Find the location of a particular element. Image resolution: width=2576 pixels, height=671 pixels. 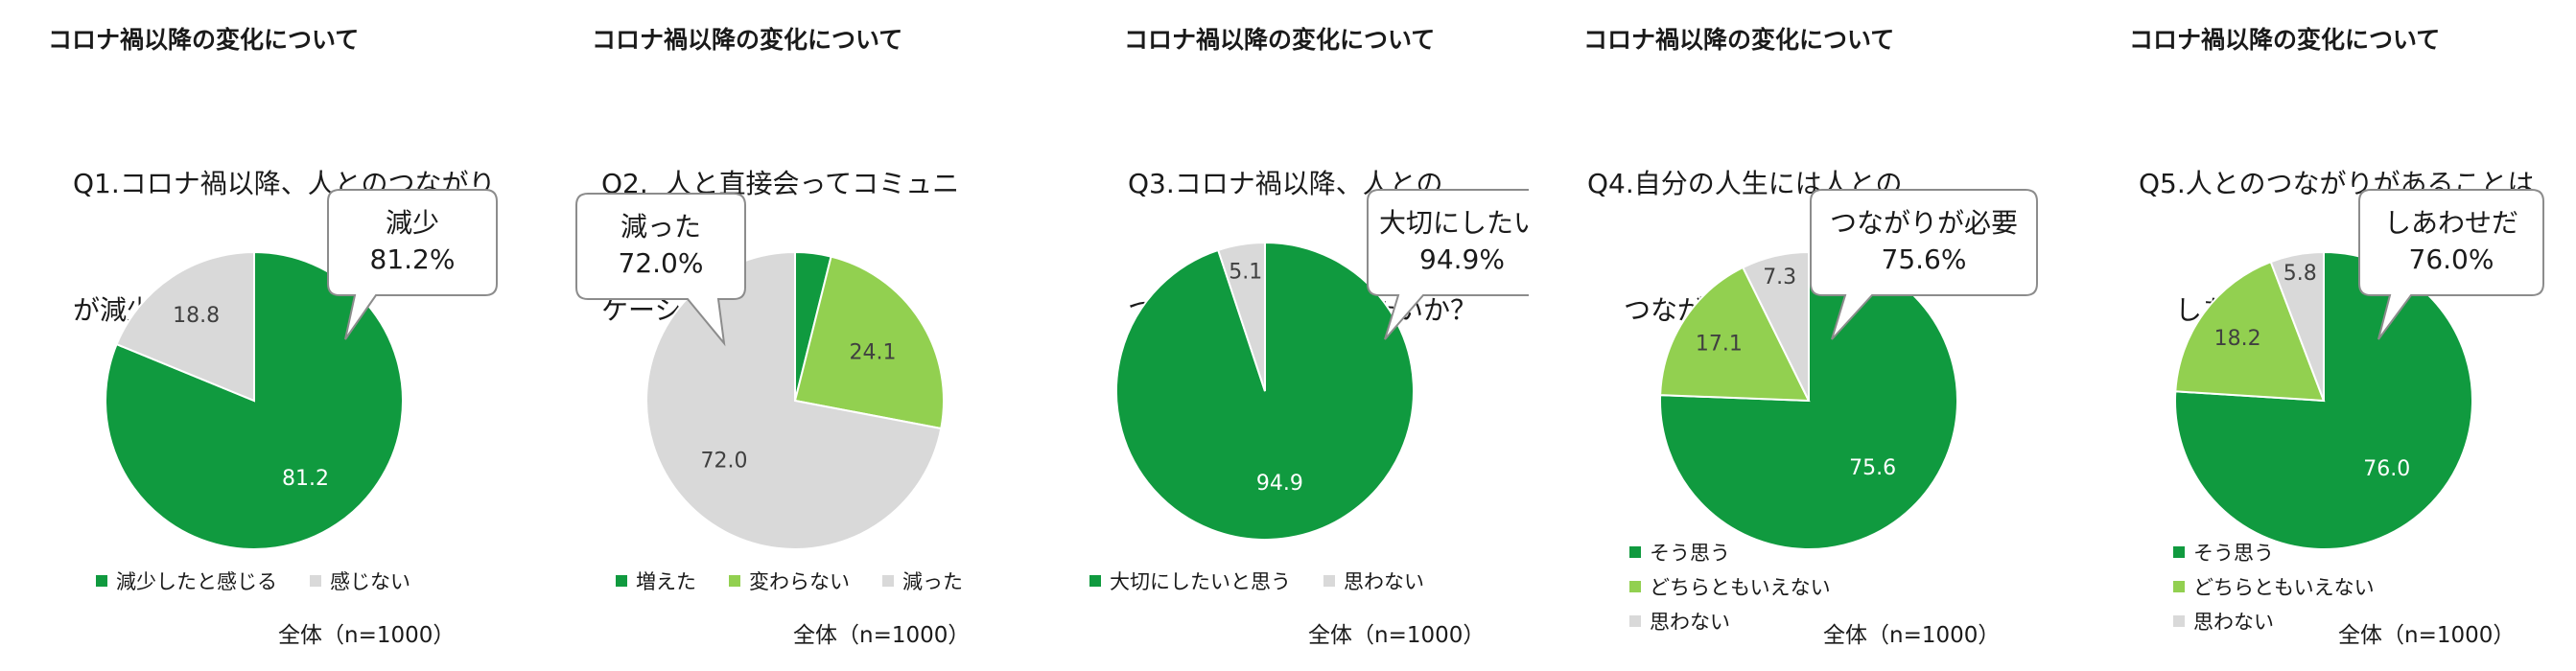

slice-value-label: 5.1 is located at coordinates (1245, 273).